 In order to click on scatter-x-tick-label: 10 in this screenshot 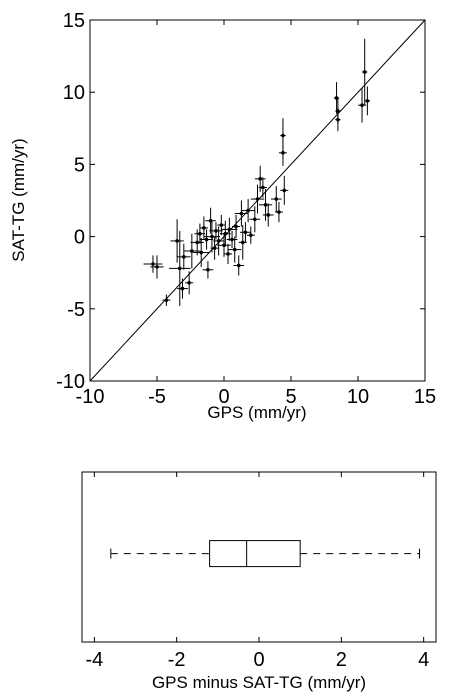, I will do `click(358, 397)`.